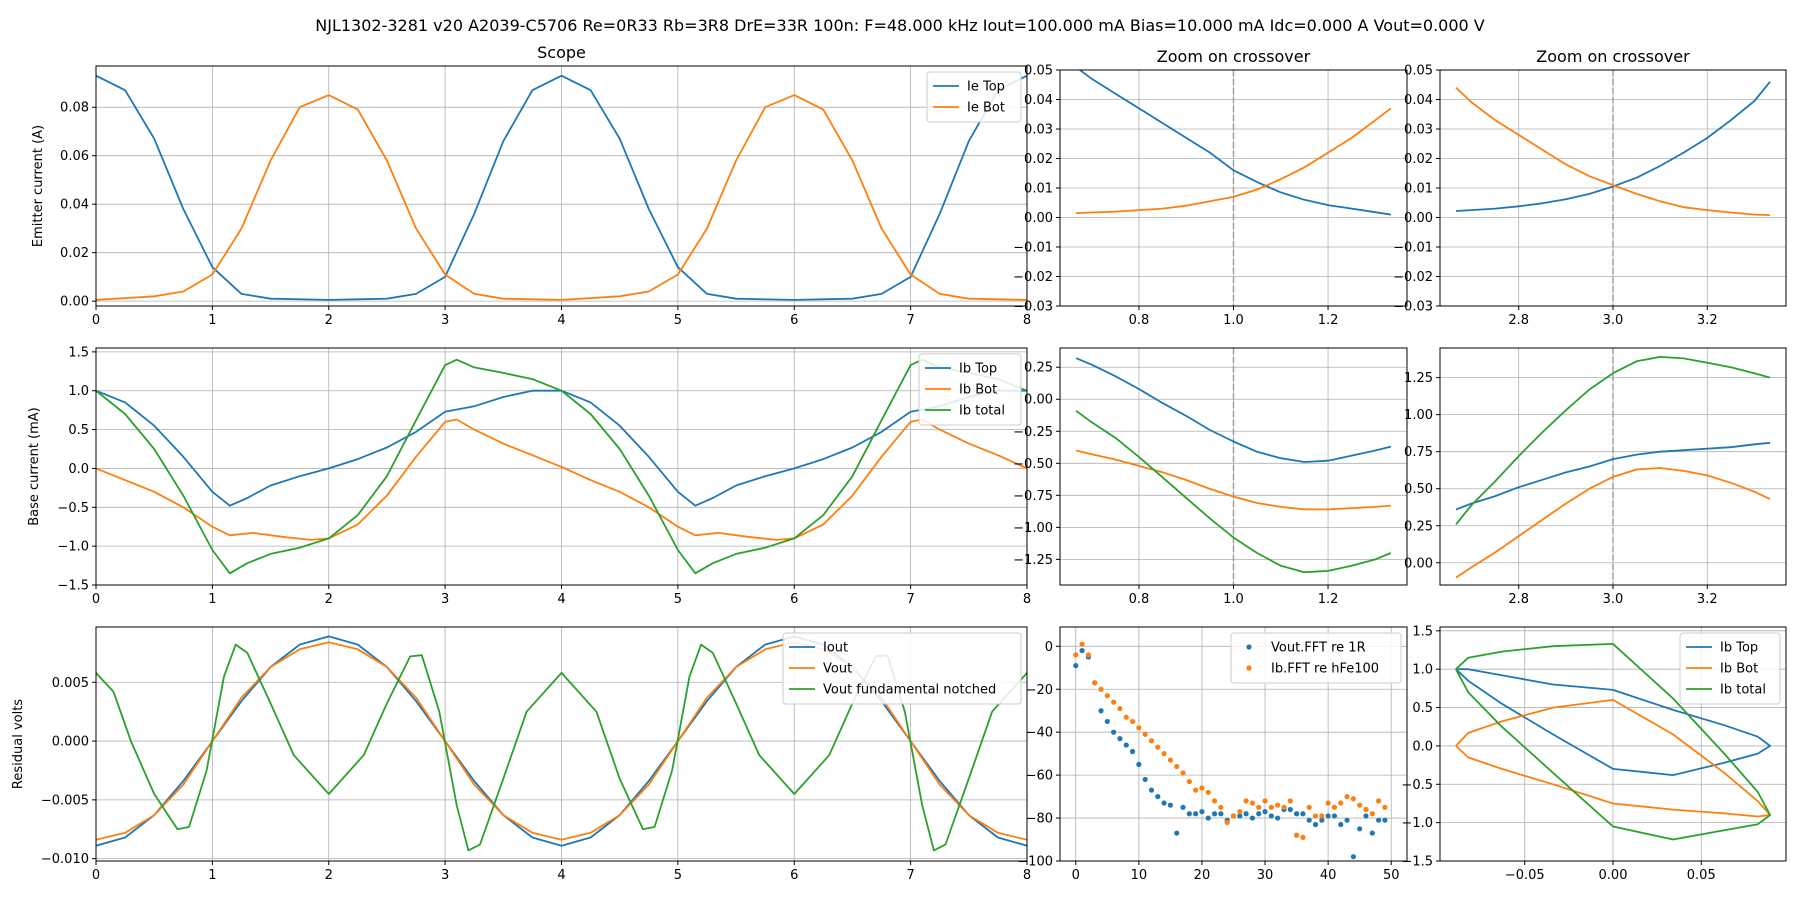  I want to click on legend: Ie Top Ie Bot, so click(974, 97).